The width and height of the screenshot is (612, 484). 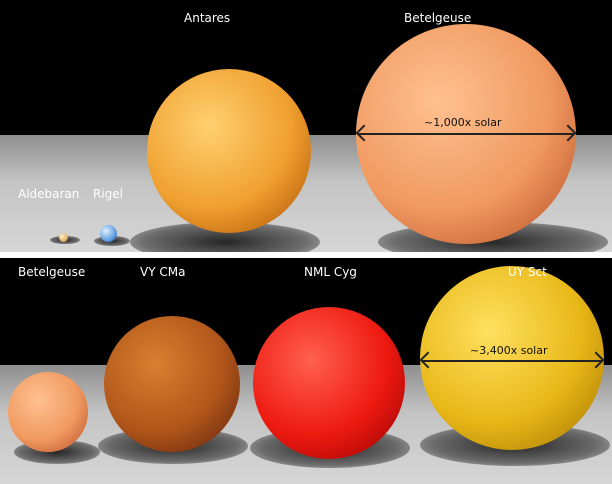 I want to click on star-aldebaran, so click(x=63, y=237).